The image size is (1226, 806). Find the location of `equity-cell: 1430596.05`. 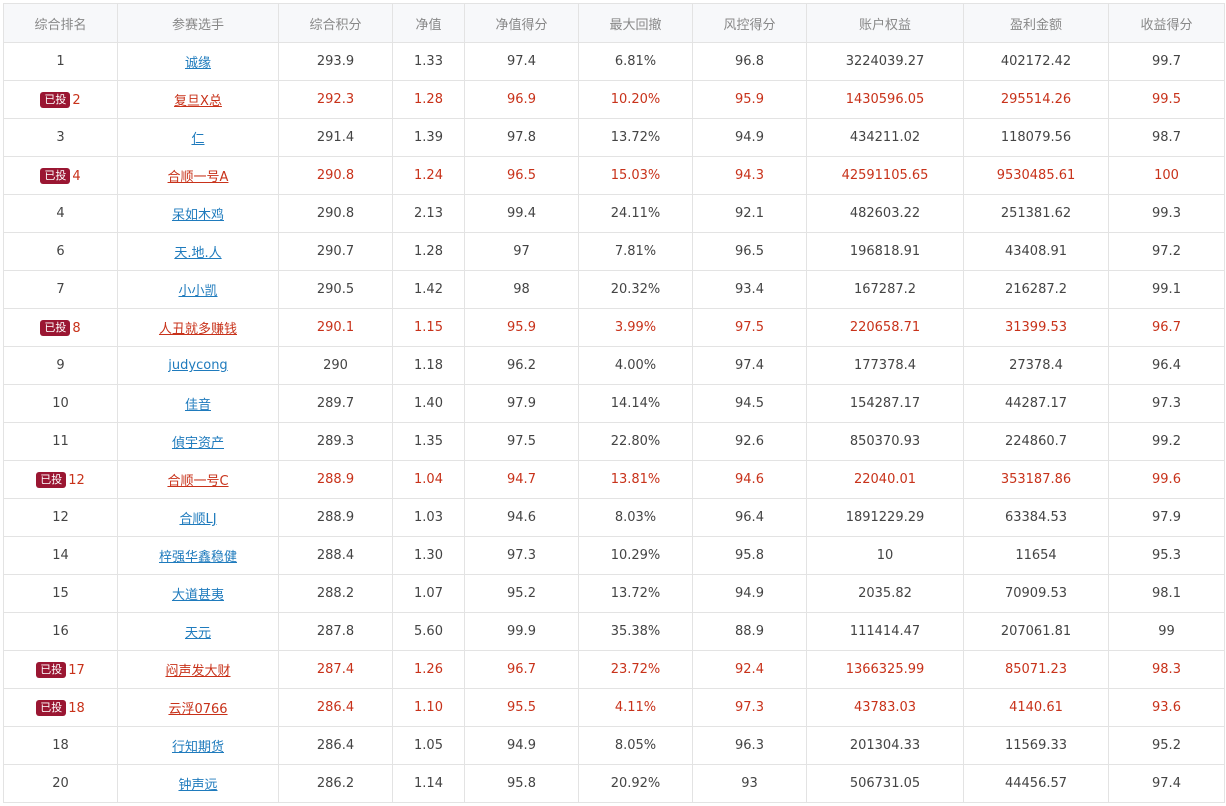

equity-cell: 1430596.05 is located at coordinates (885, 99).